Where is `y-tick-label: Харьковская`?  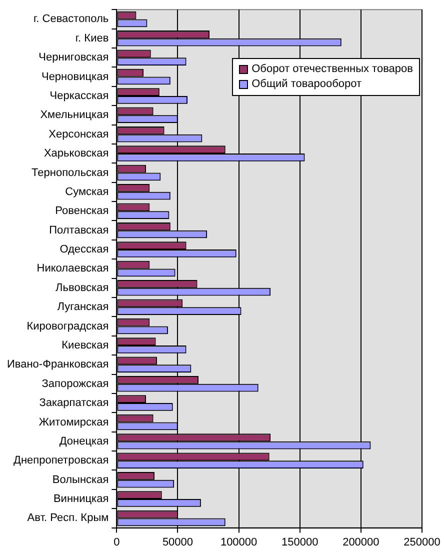
y-tick-label: Харьковская is located at coordinates (76, 154).